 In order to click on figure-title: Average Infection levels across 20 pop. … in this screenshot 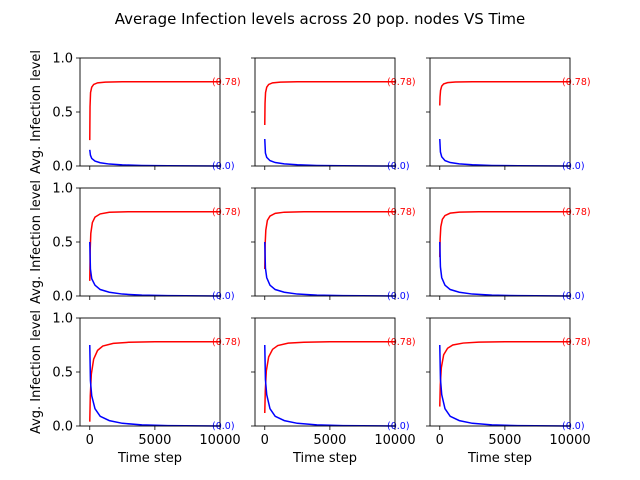, I will do `click(320, 19)`.